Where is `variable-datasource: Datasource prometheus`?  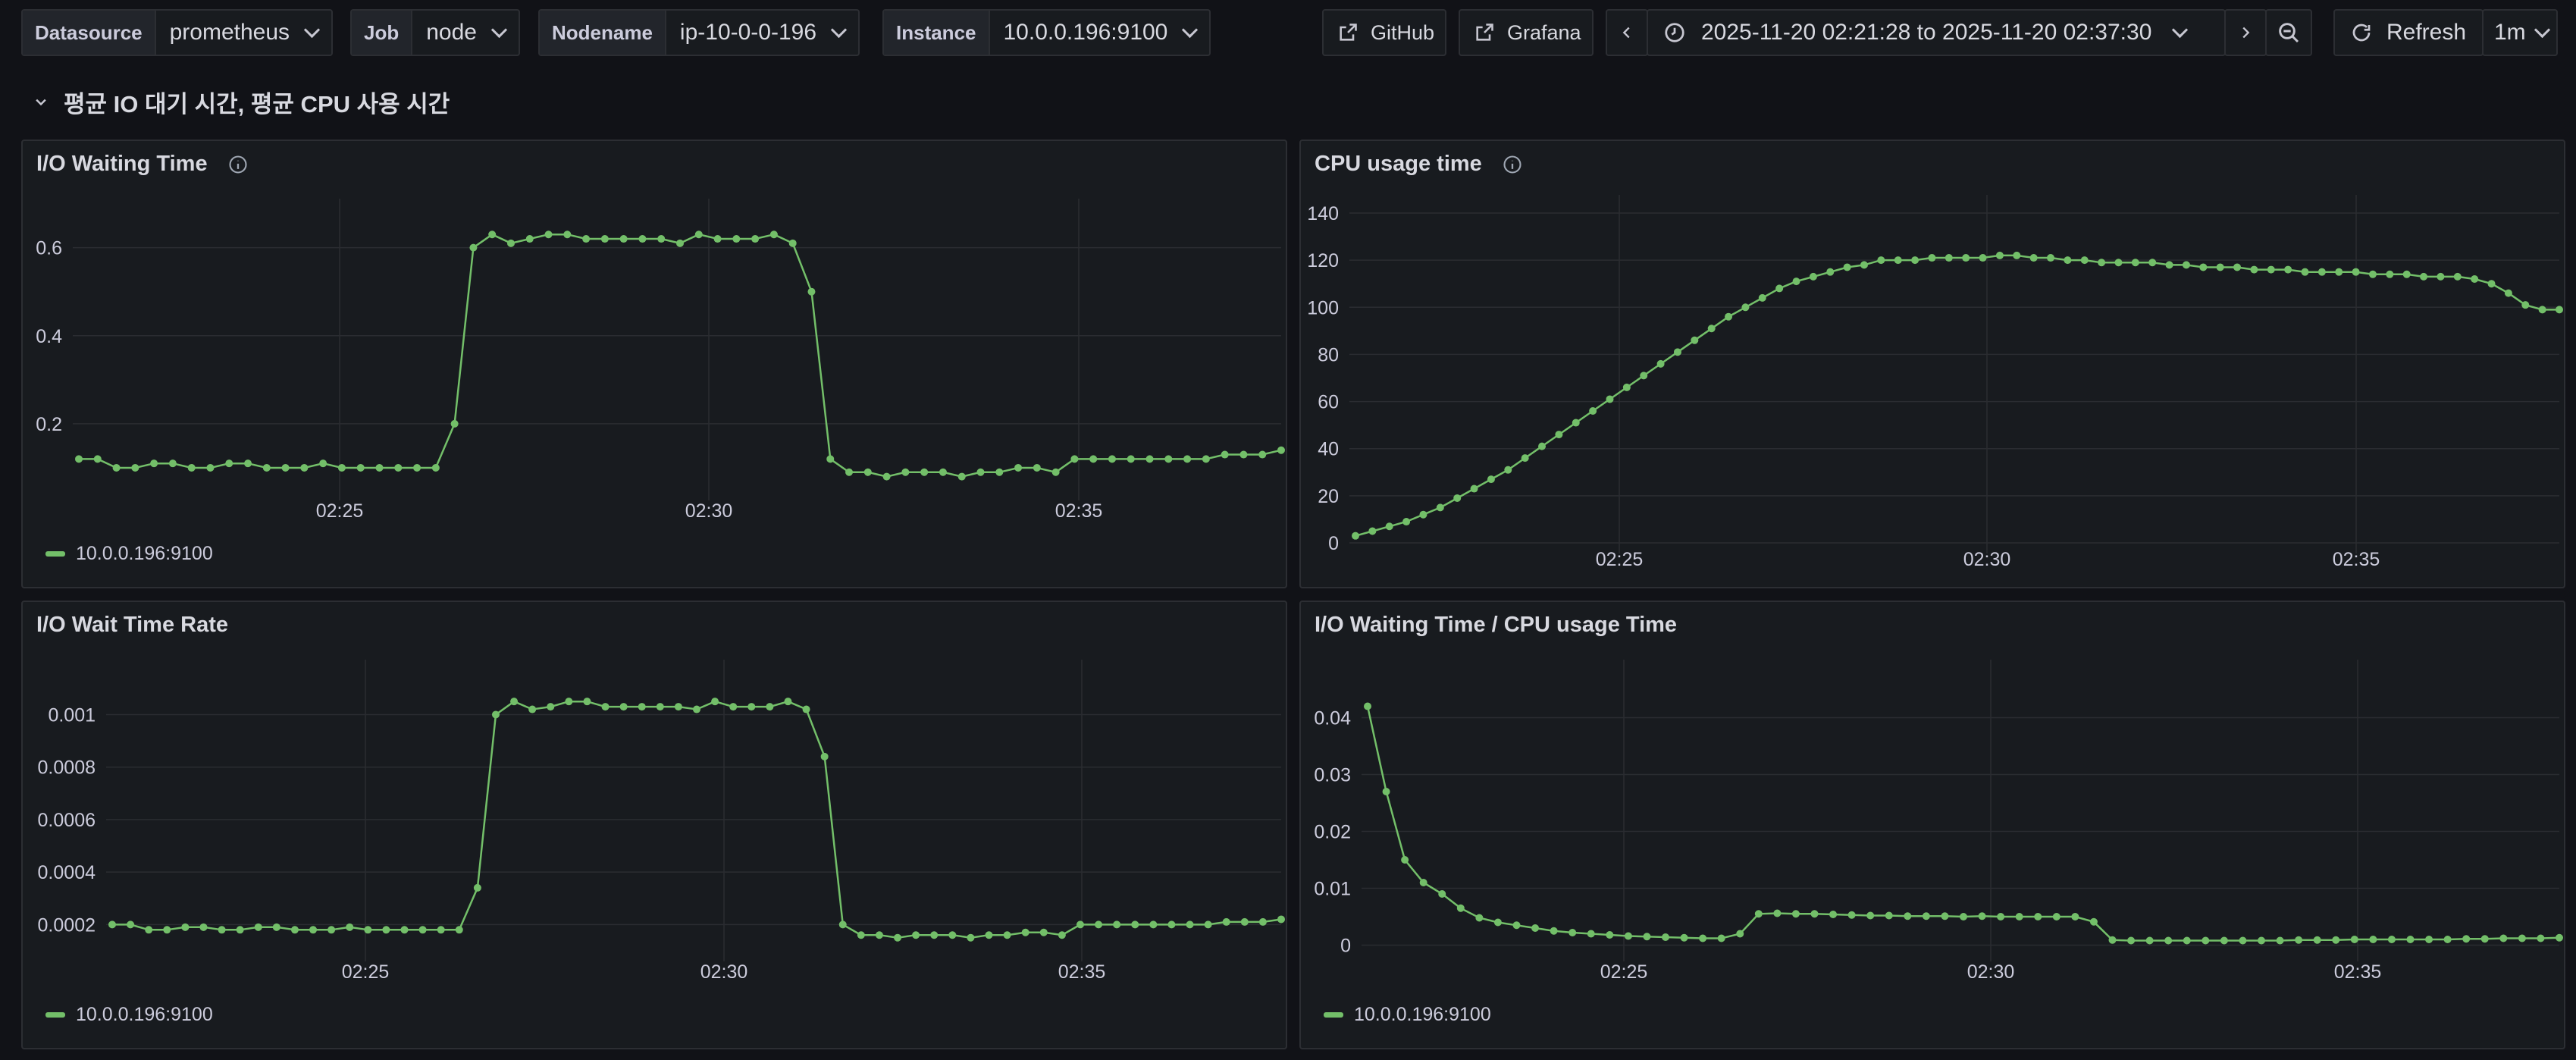 variable-datasource: Datasource prometheus is located at coordinates (177, 32).